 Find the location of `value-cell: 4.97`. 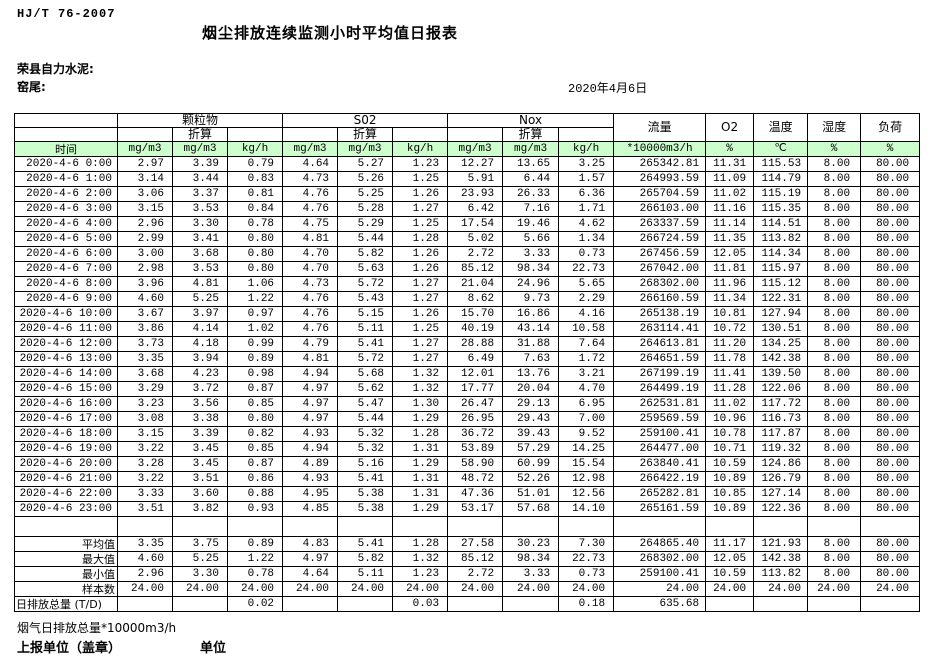

value-cell: 4.97 is located at coordinates (310, 419).